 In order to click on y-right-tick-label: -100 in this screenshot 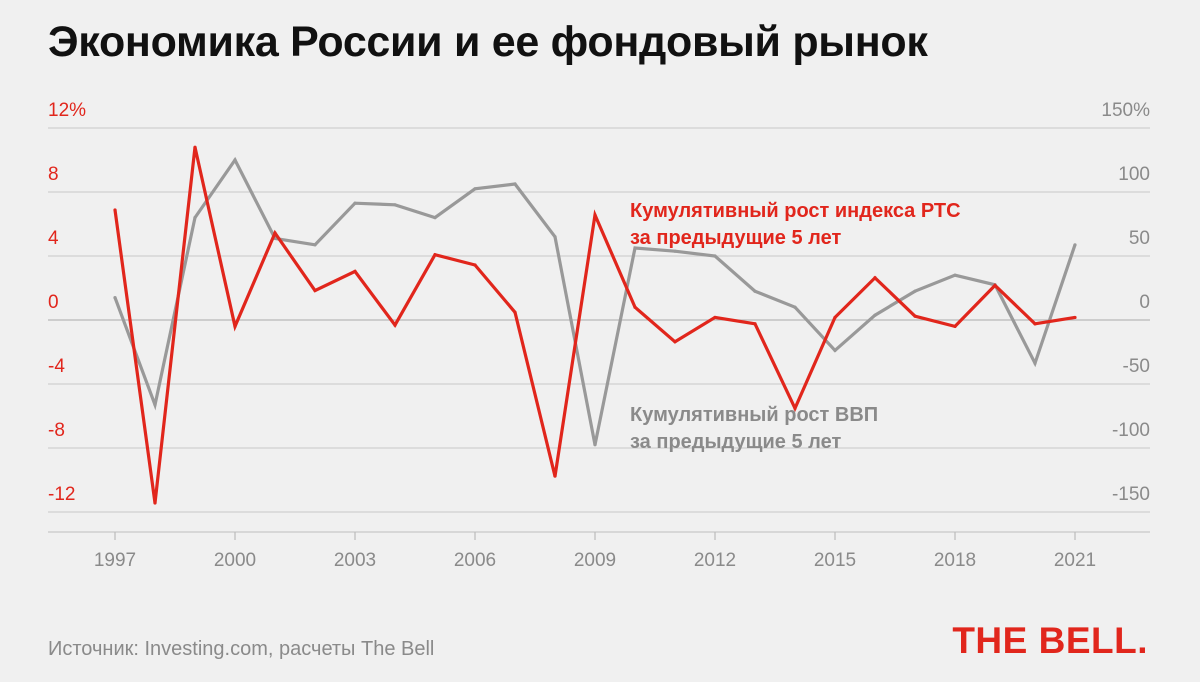, I will do `click(1131, 430)`.